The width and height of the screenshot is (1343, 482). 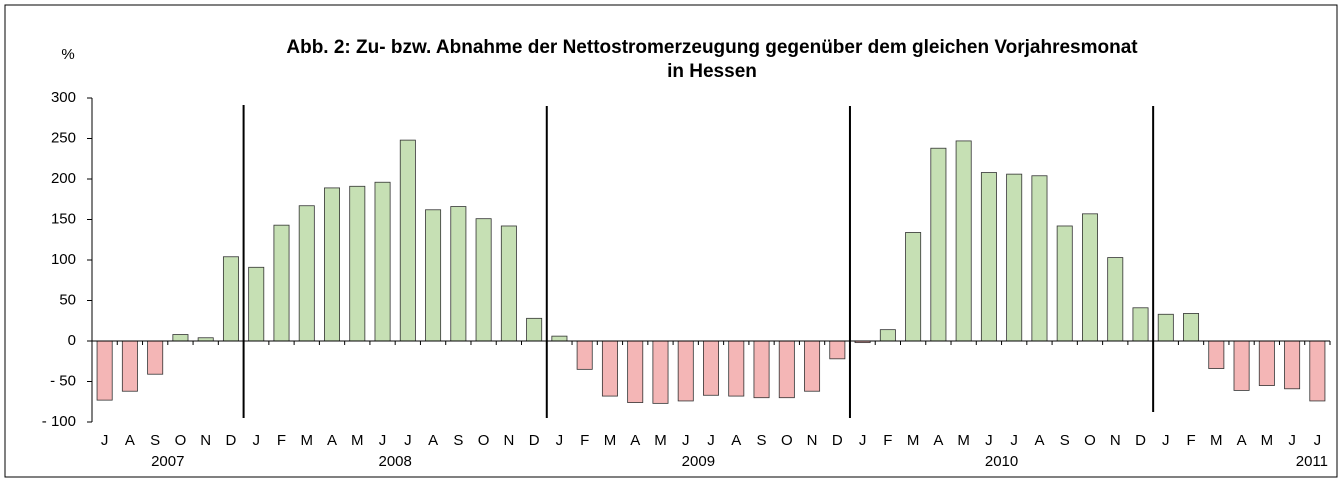 What do you see at coordinates (167, 461) in the screenshot?
I see `year-label: 2007` at bounding box center [167, 461].